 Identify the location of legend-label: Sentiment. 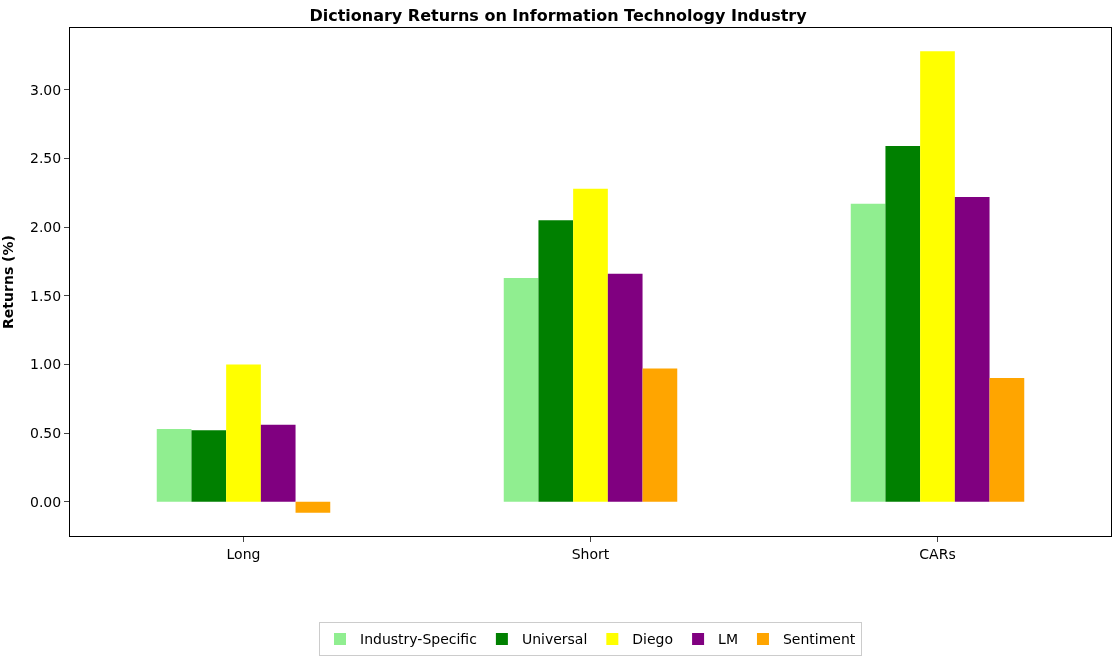
(819, 639).